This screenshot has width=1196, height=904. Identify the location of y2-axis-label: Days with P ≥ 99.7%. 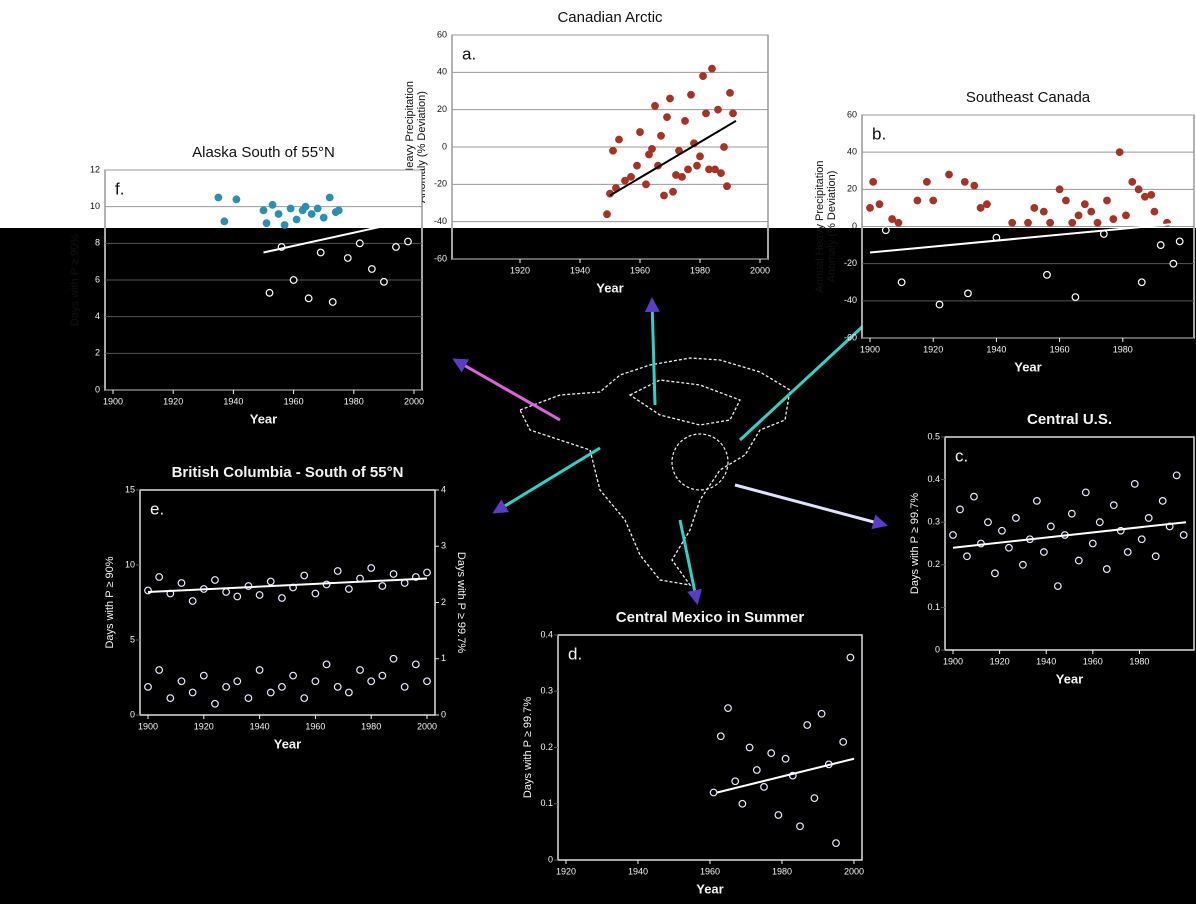
(461, 602).